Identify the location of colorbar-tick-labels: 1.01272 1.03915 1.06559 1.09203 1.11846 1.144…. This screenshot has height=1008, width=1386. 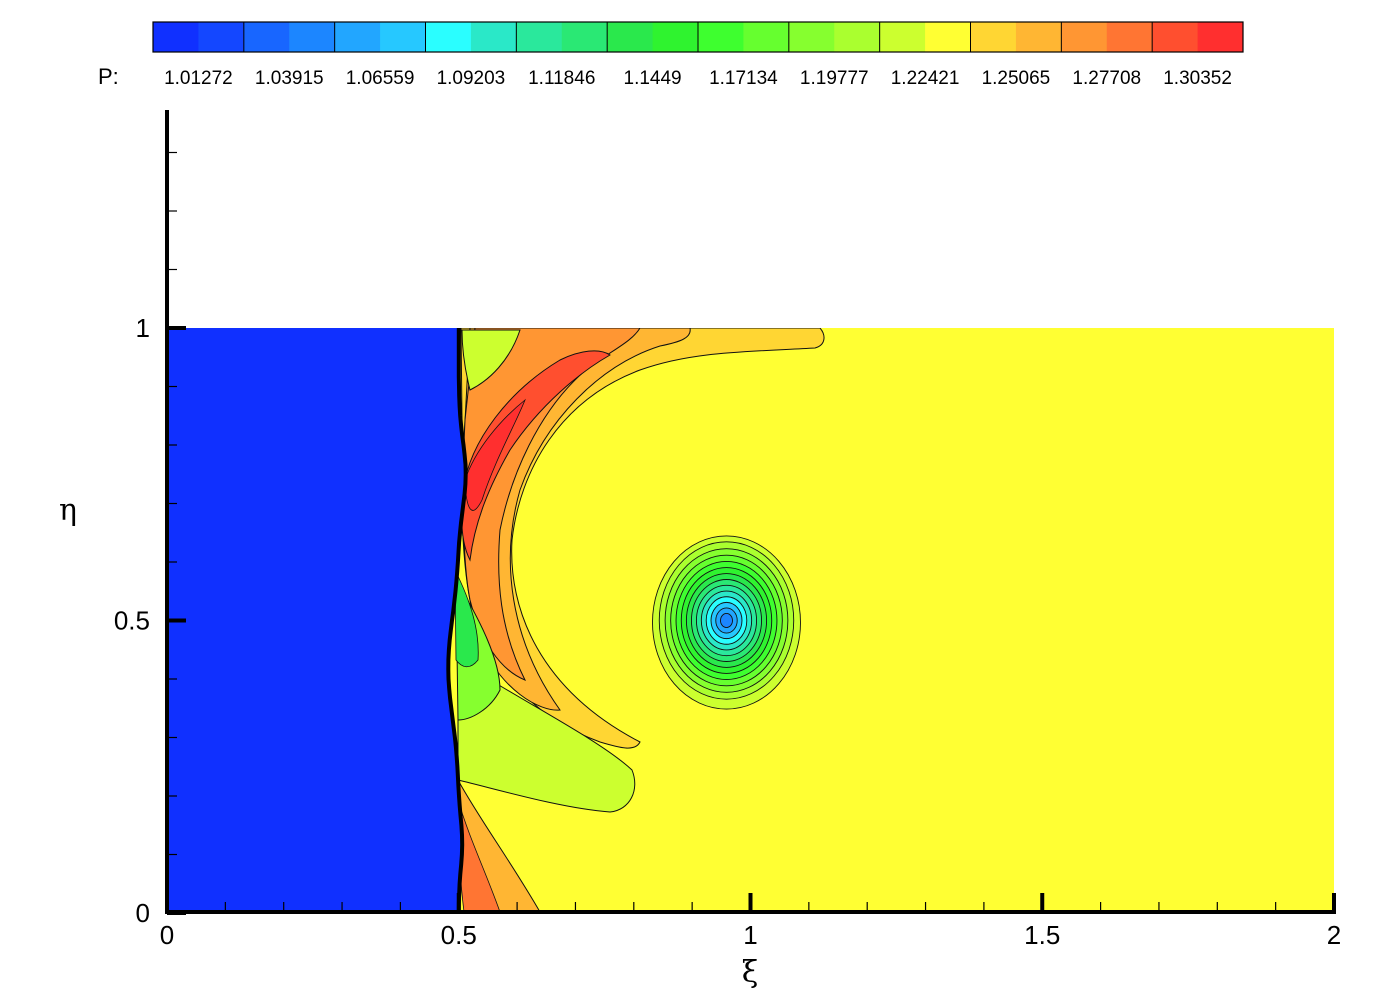
(698, 78).